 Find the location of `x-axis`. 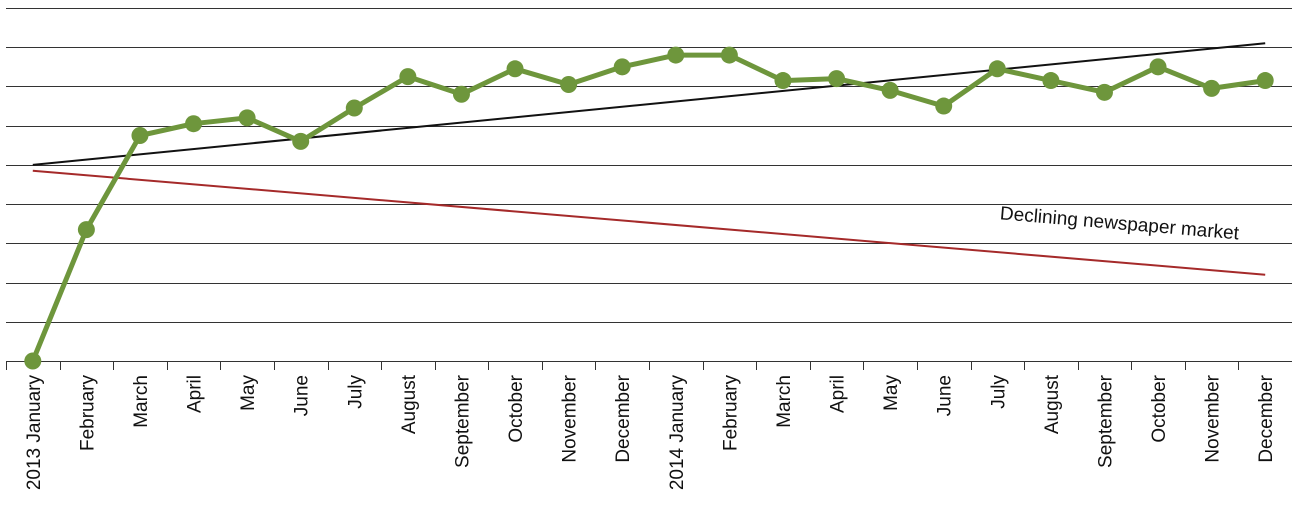

x-axis is located at coordinates (649, 365).